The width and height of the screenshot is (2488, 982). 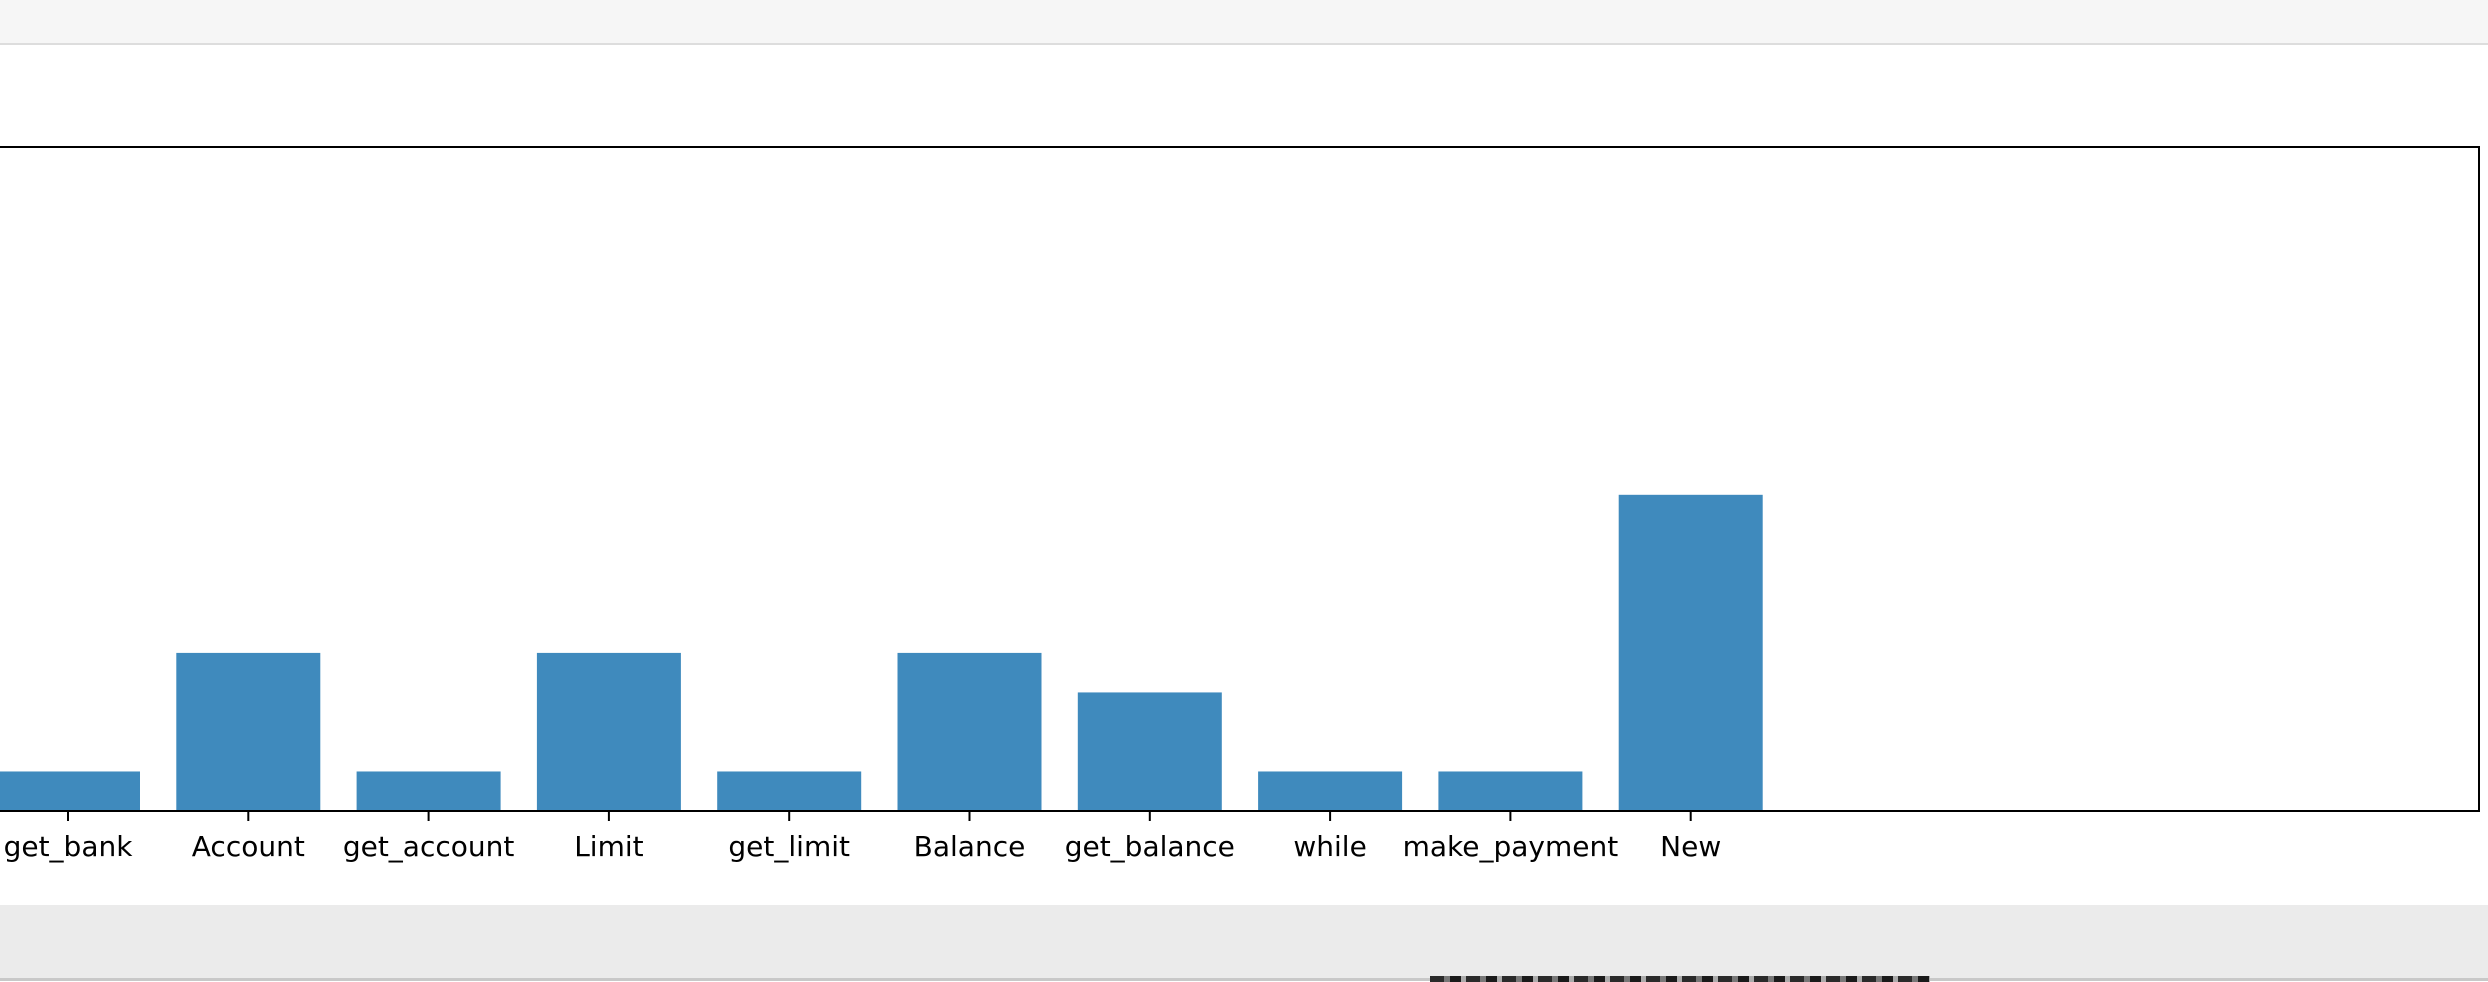 I want to click on photo-thumbnail-edge, so click(x=1680, y=979).